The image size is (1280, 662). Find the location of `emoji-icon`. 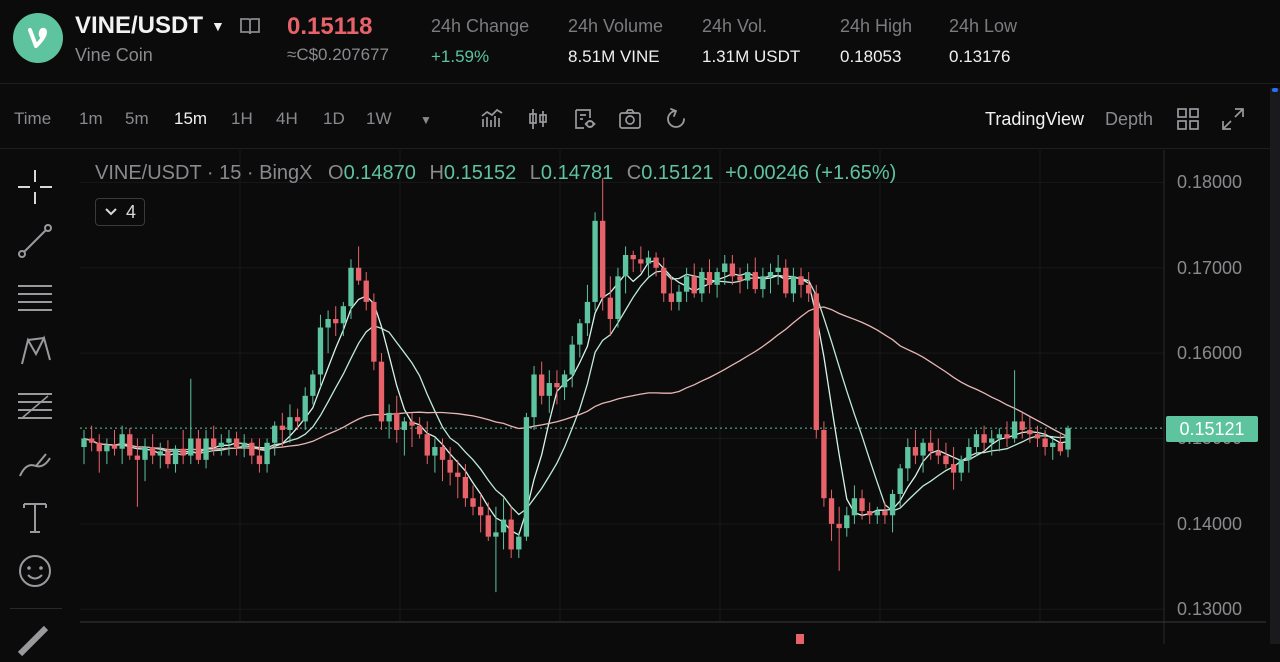

emoji-icon is located at coordinates (35, 571).